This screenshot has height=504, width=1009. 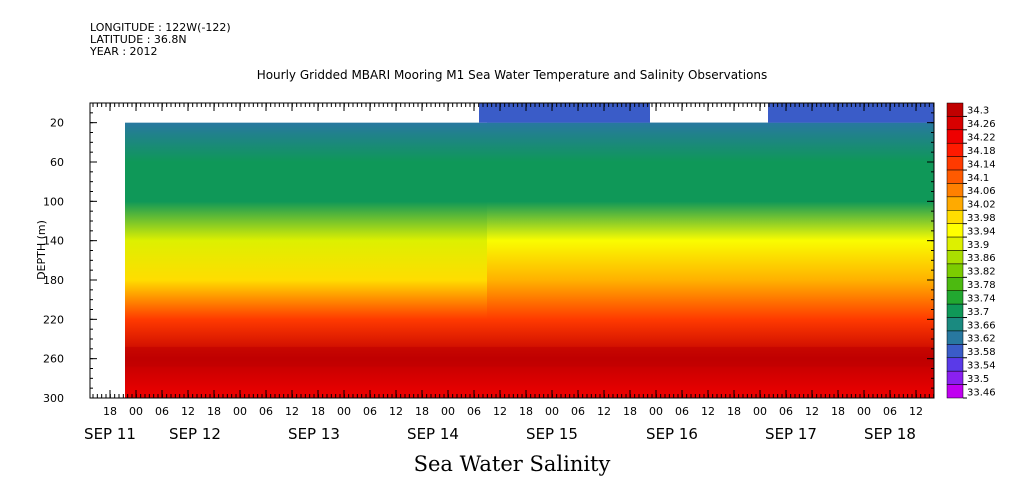 What do you see at coordinates (53, 398) in the screenshot?
I see `y-tick-label: 300` at bounding box center [53, 398].